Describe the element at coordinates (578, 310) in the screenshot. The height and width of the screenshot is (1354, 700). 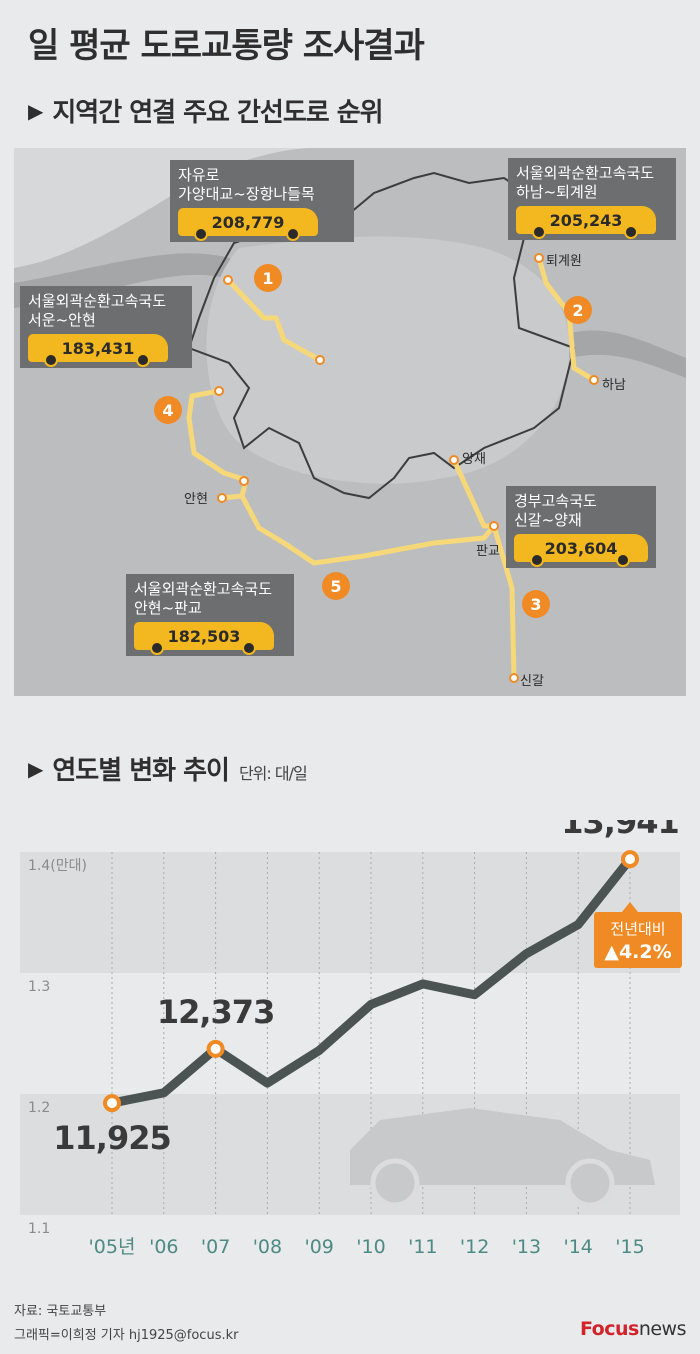
I see `rank-badge-2: 2` at that location.